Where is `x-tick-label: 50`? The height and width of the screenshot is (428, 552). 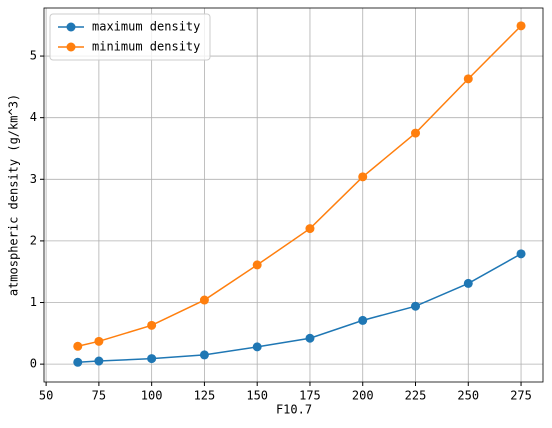
x-tick-label: 50 is located at coordinates (46, 396).